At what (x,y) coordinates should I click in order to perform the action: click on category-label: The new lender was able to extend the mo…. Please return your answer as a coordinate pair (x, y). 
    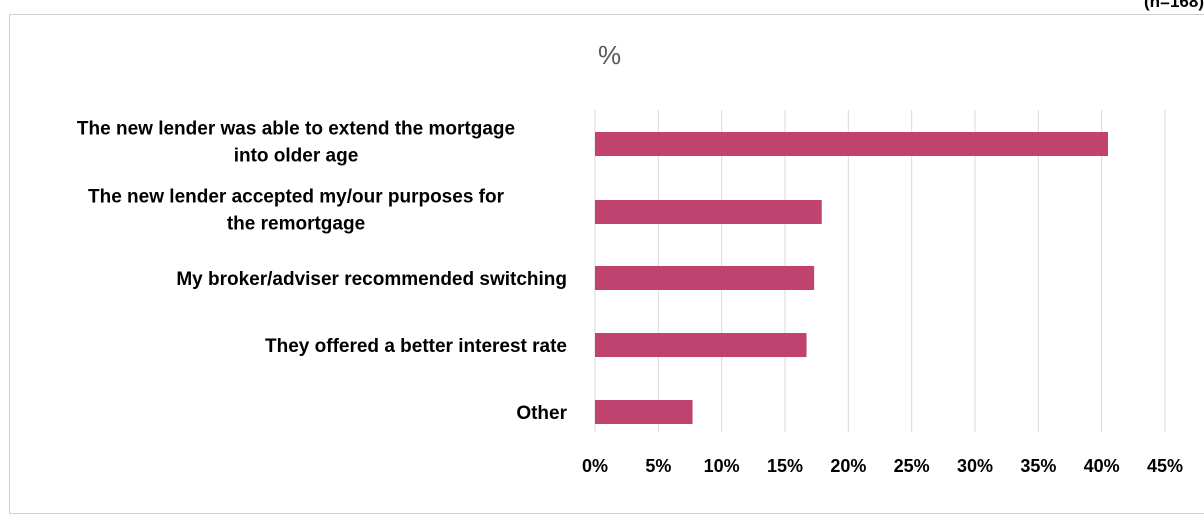
    Looking at the image, I should click on (296, 143).